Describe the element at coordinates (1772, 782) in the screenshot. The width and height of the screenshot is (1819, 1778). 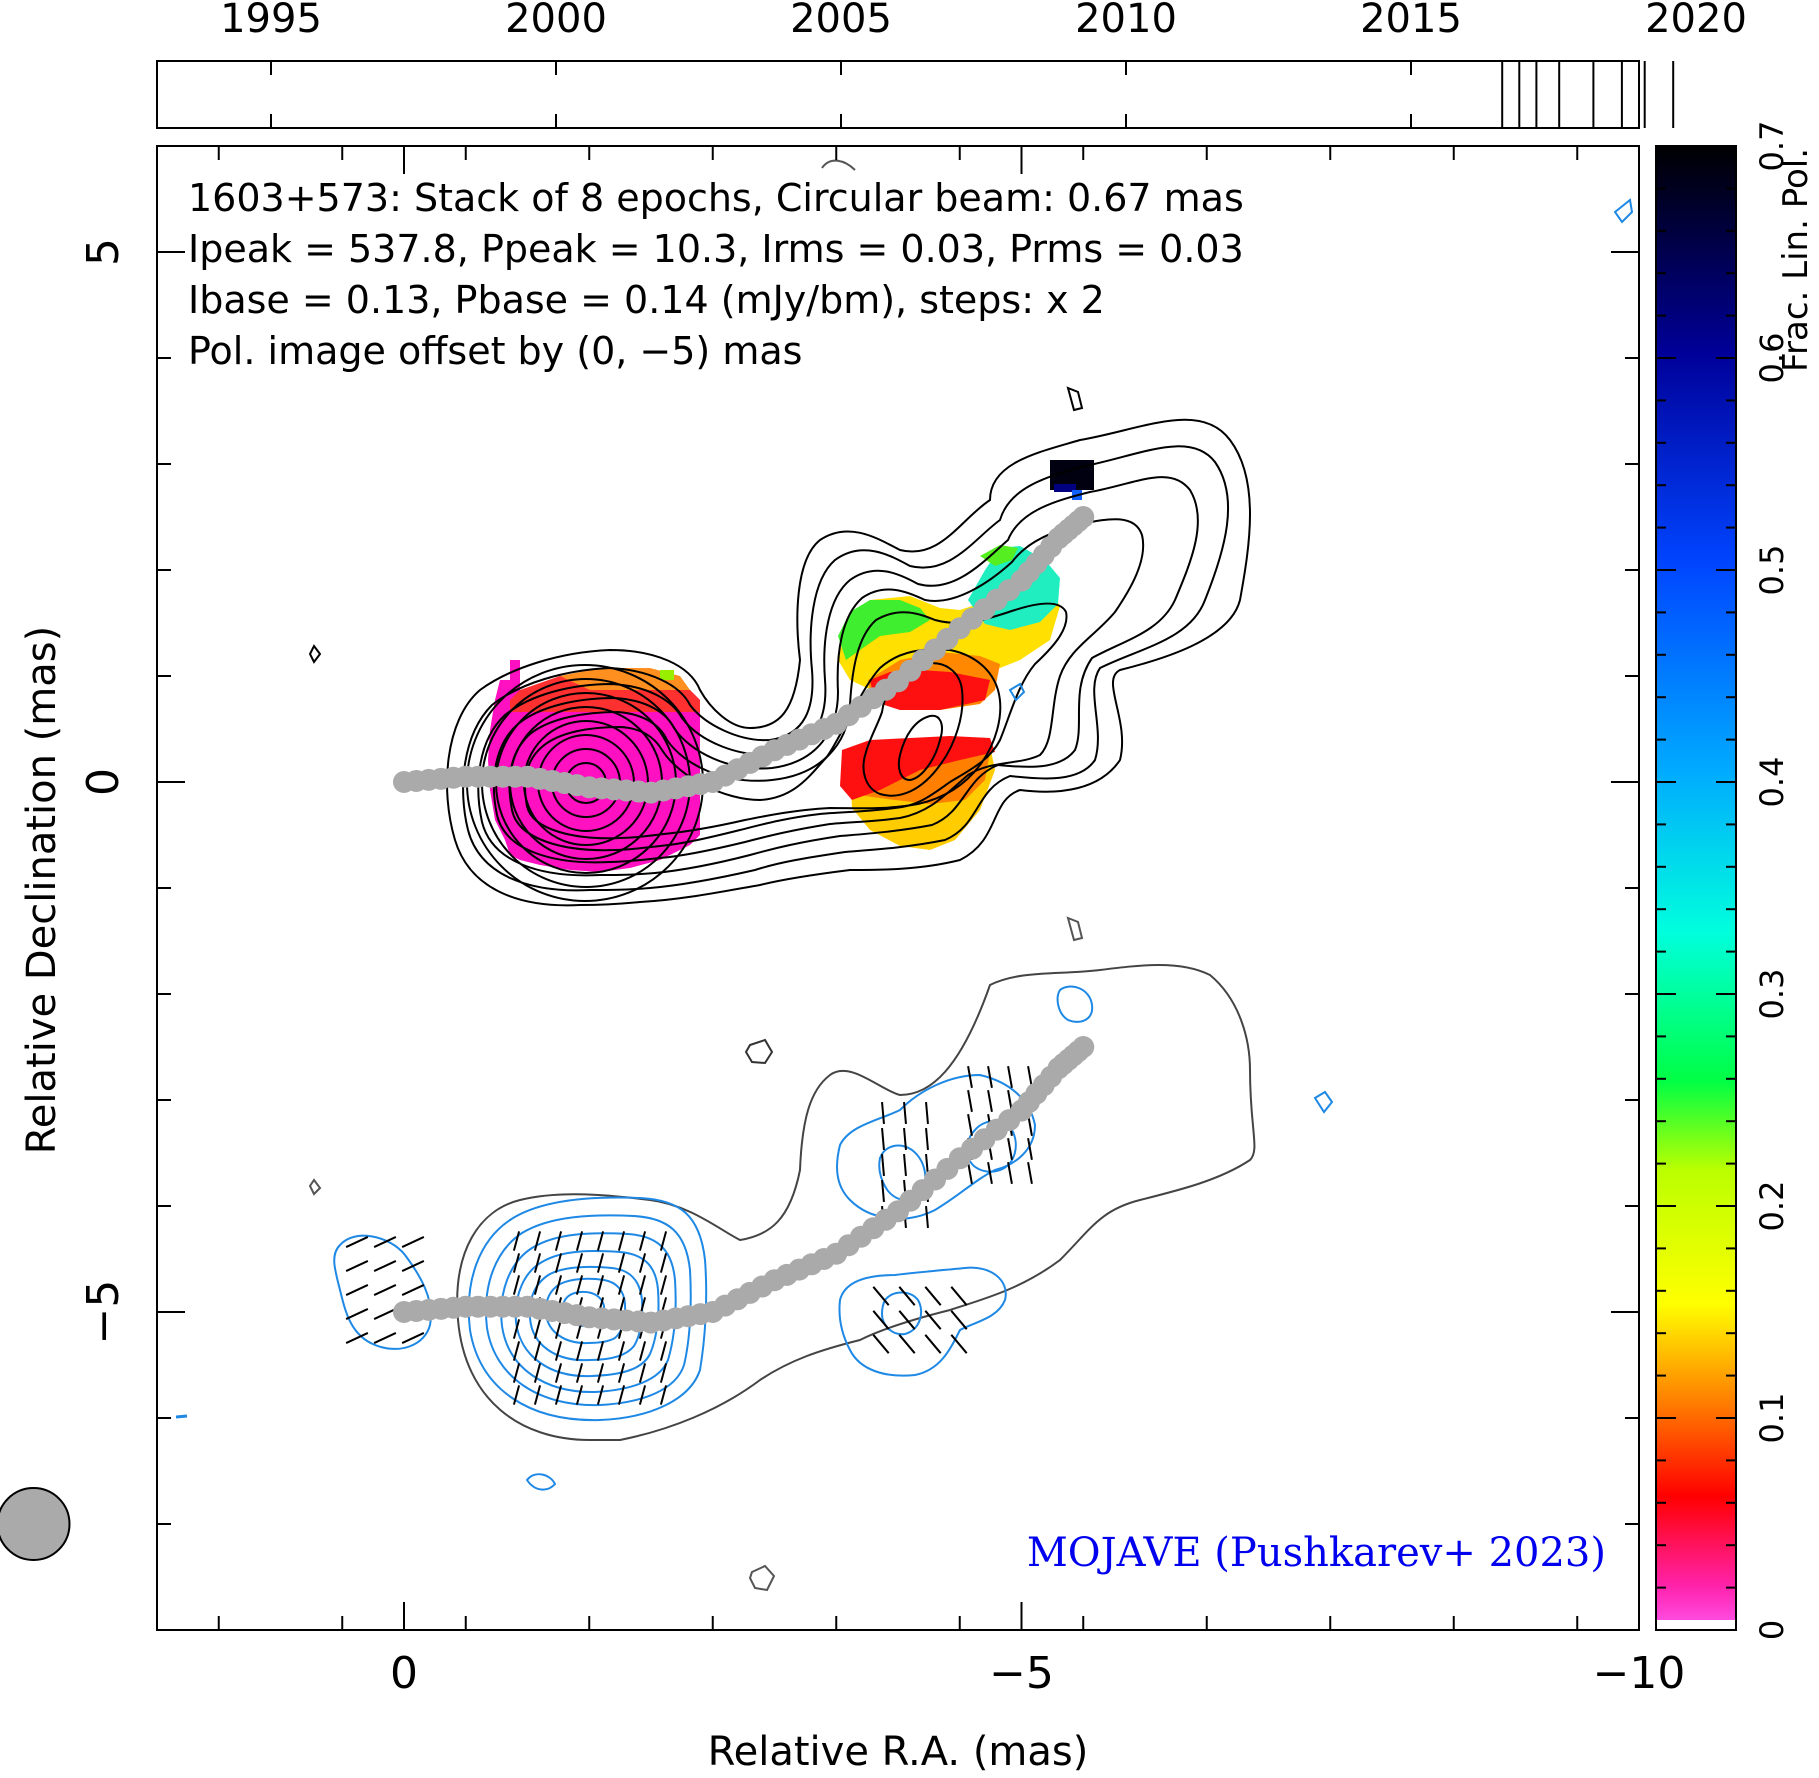
I see `colorbar-tick-label: 0.4` at that location.